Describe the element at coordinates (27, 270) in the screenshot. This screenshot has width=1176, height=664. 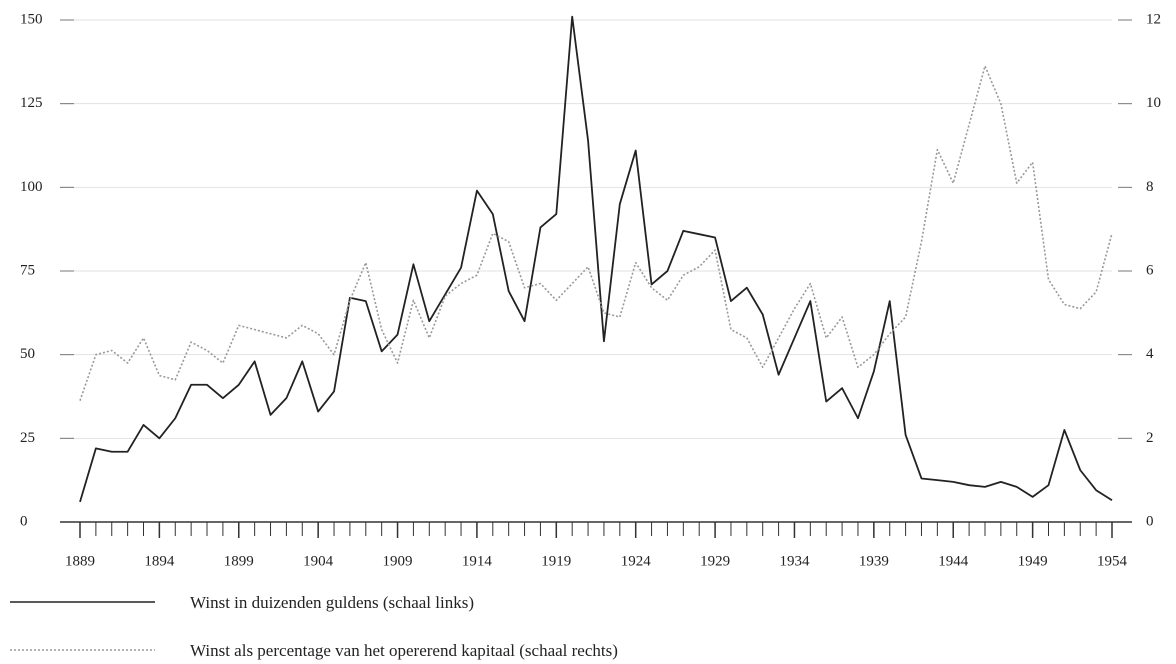
I see `y-tick-label: 75` at that location.